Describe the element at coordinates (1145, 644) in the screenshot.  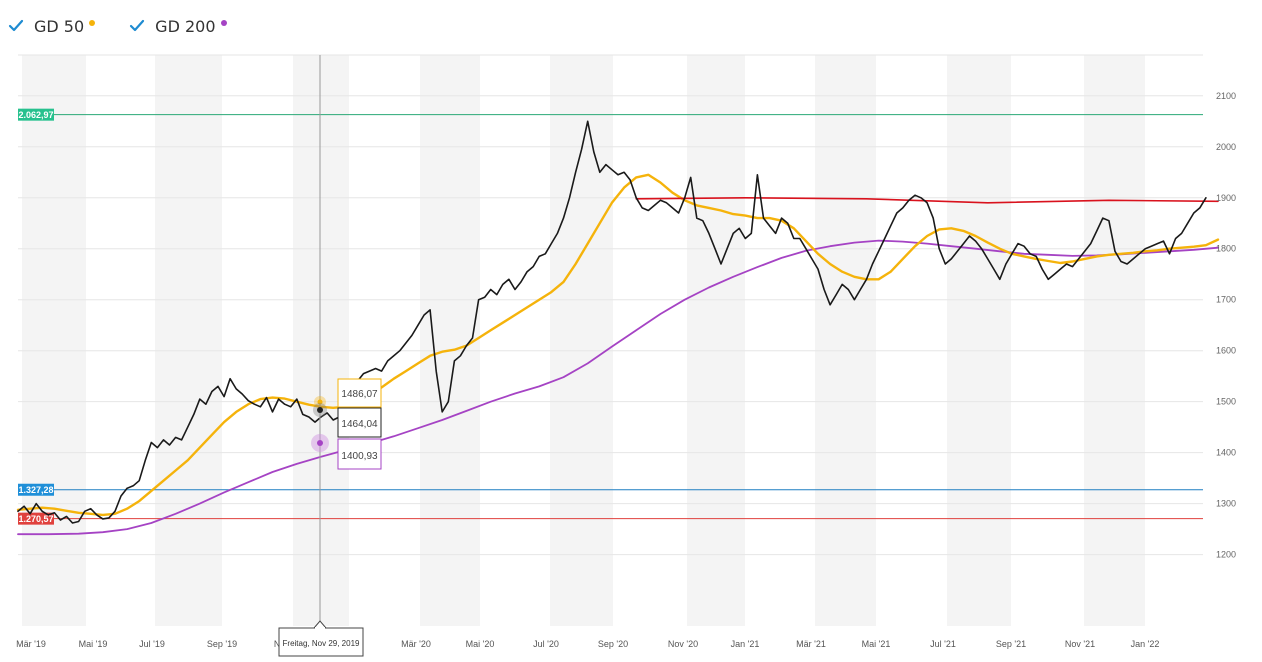
I see `x-tick-label: Jan '22` at that location.